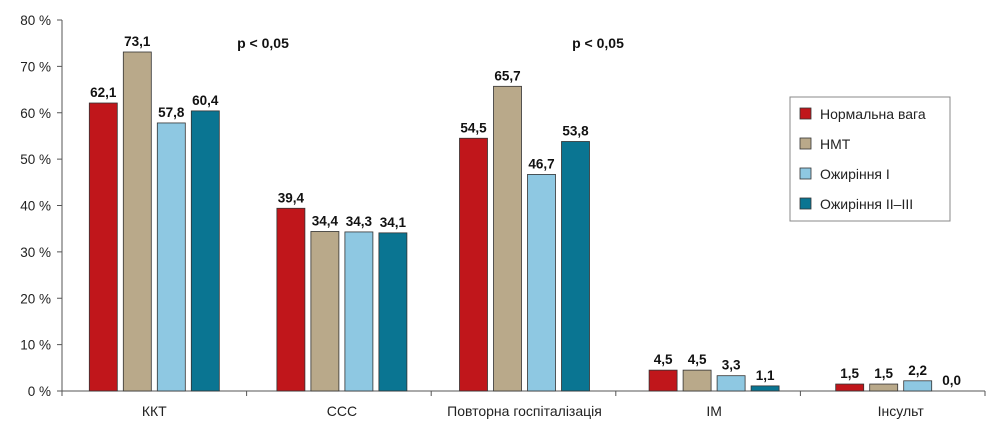  What do you see at coordinates (430, 43) in the screenshot?
I see `annotations: p < 0,05 p < 0,05` at bounding box center [430, 43].